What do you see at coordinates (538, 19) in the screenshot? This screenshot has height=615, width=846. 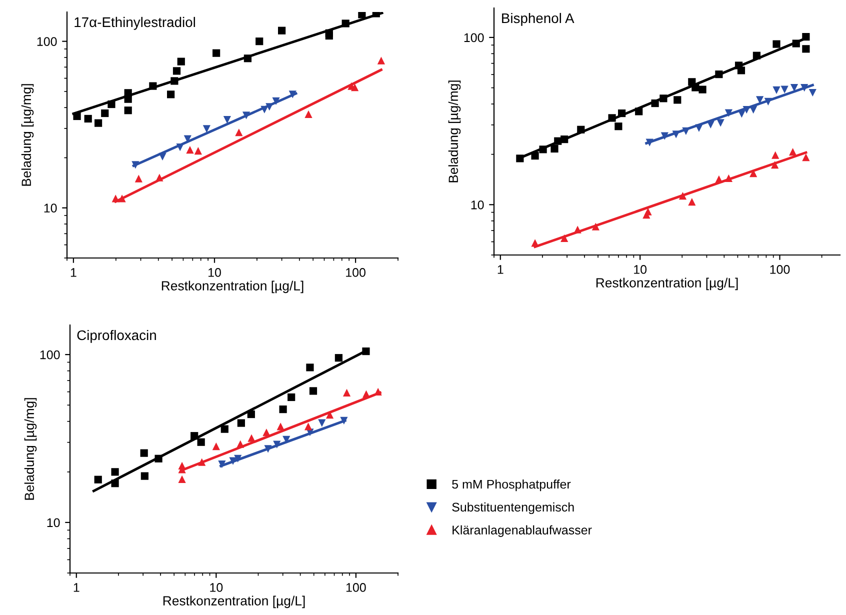 I see `chart-title: Bisphenol A` at bounding box center [538, 19].